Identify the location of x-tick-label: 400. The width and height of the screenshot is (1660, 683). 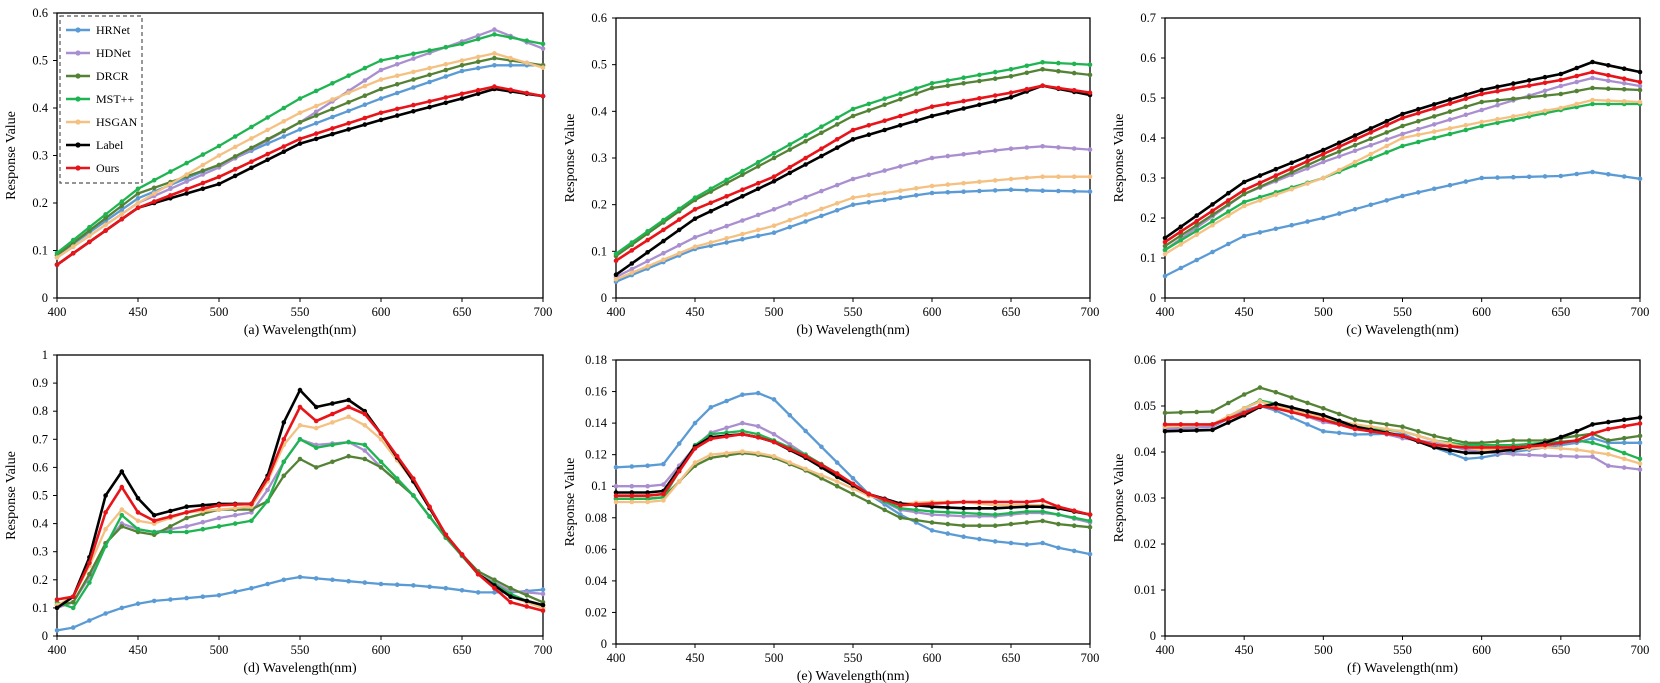
(57, 312).